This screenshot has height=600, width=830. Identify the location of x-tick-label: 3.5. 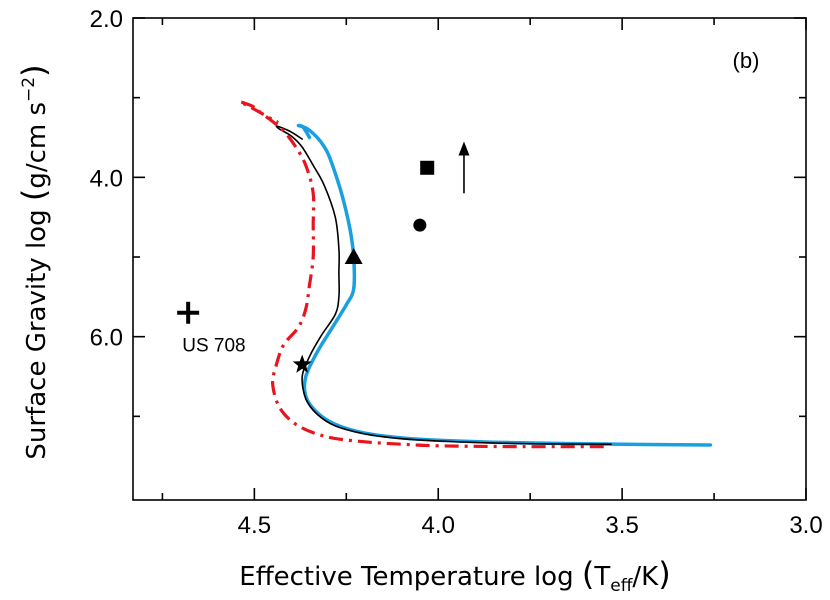
(621, 525).